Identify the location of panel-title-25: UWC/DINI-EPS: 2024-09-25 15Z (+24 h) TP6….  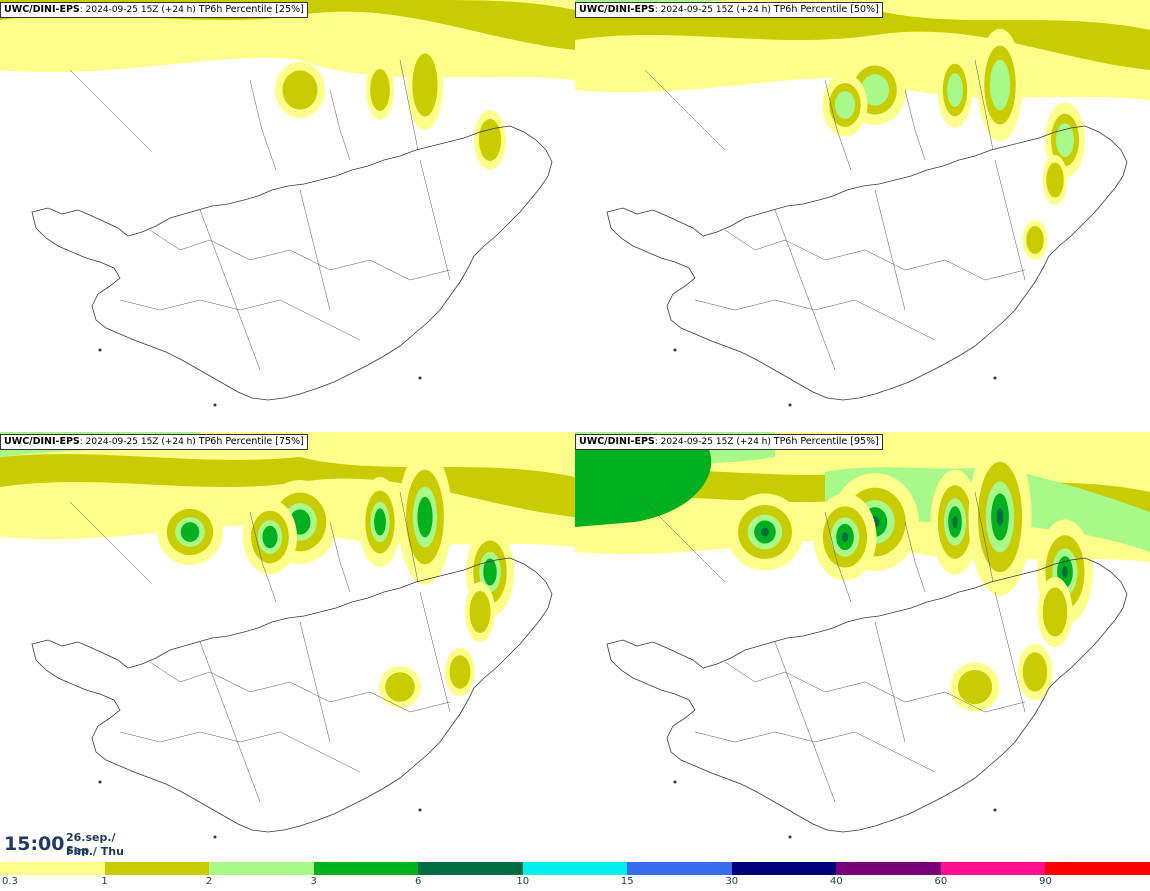
(154, 10).